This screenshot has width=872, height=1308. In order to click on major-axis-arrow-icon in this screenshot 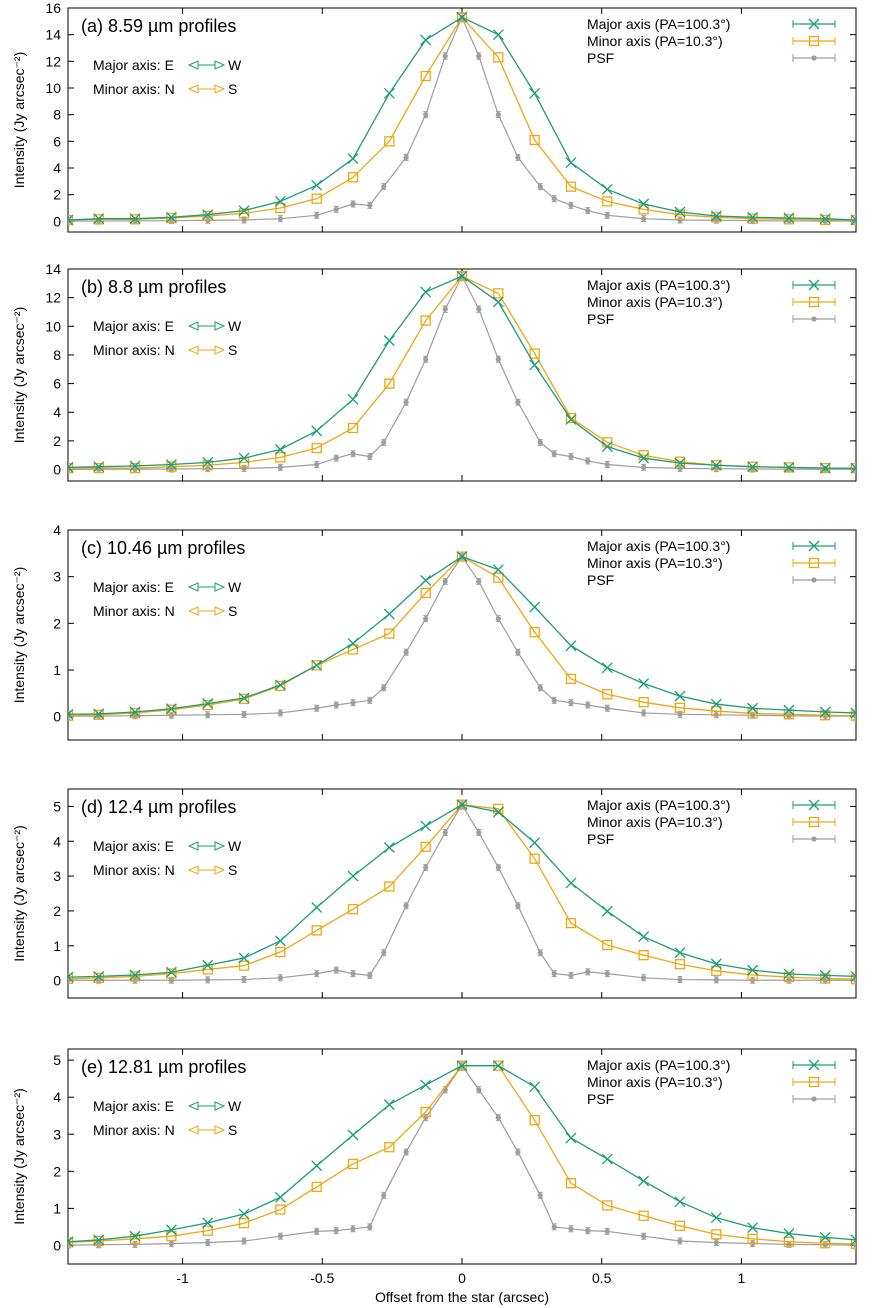, I will do `click(206, 587)`.